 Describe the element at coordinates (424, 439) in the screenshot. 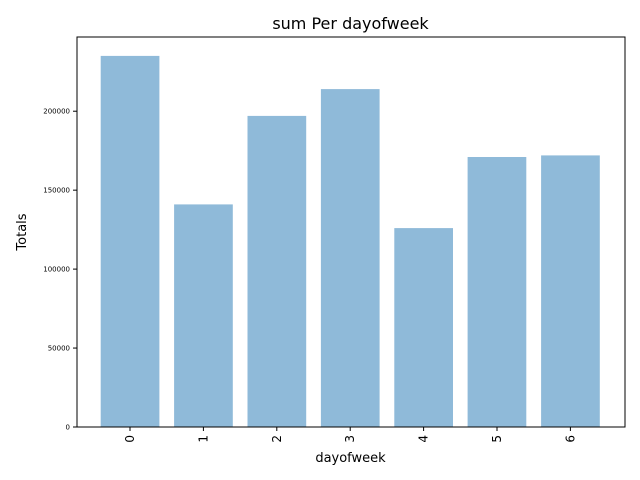

I see `x-tick-label: 4` at that location.